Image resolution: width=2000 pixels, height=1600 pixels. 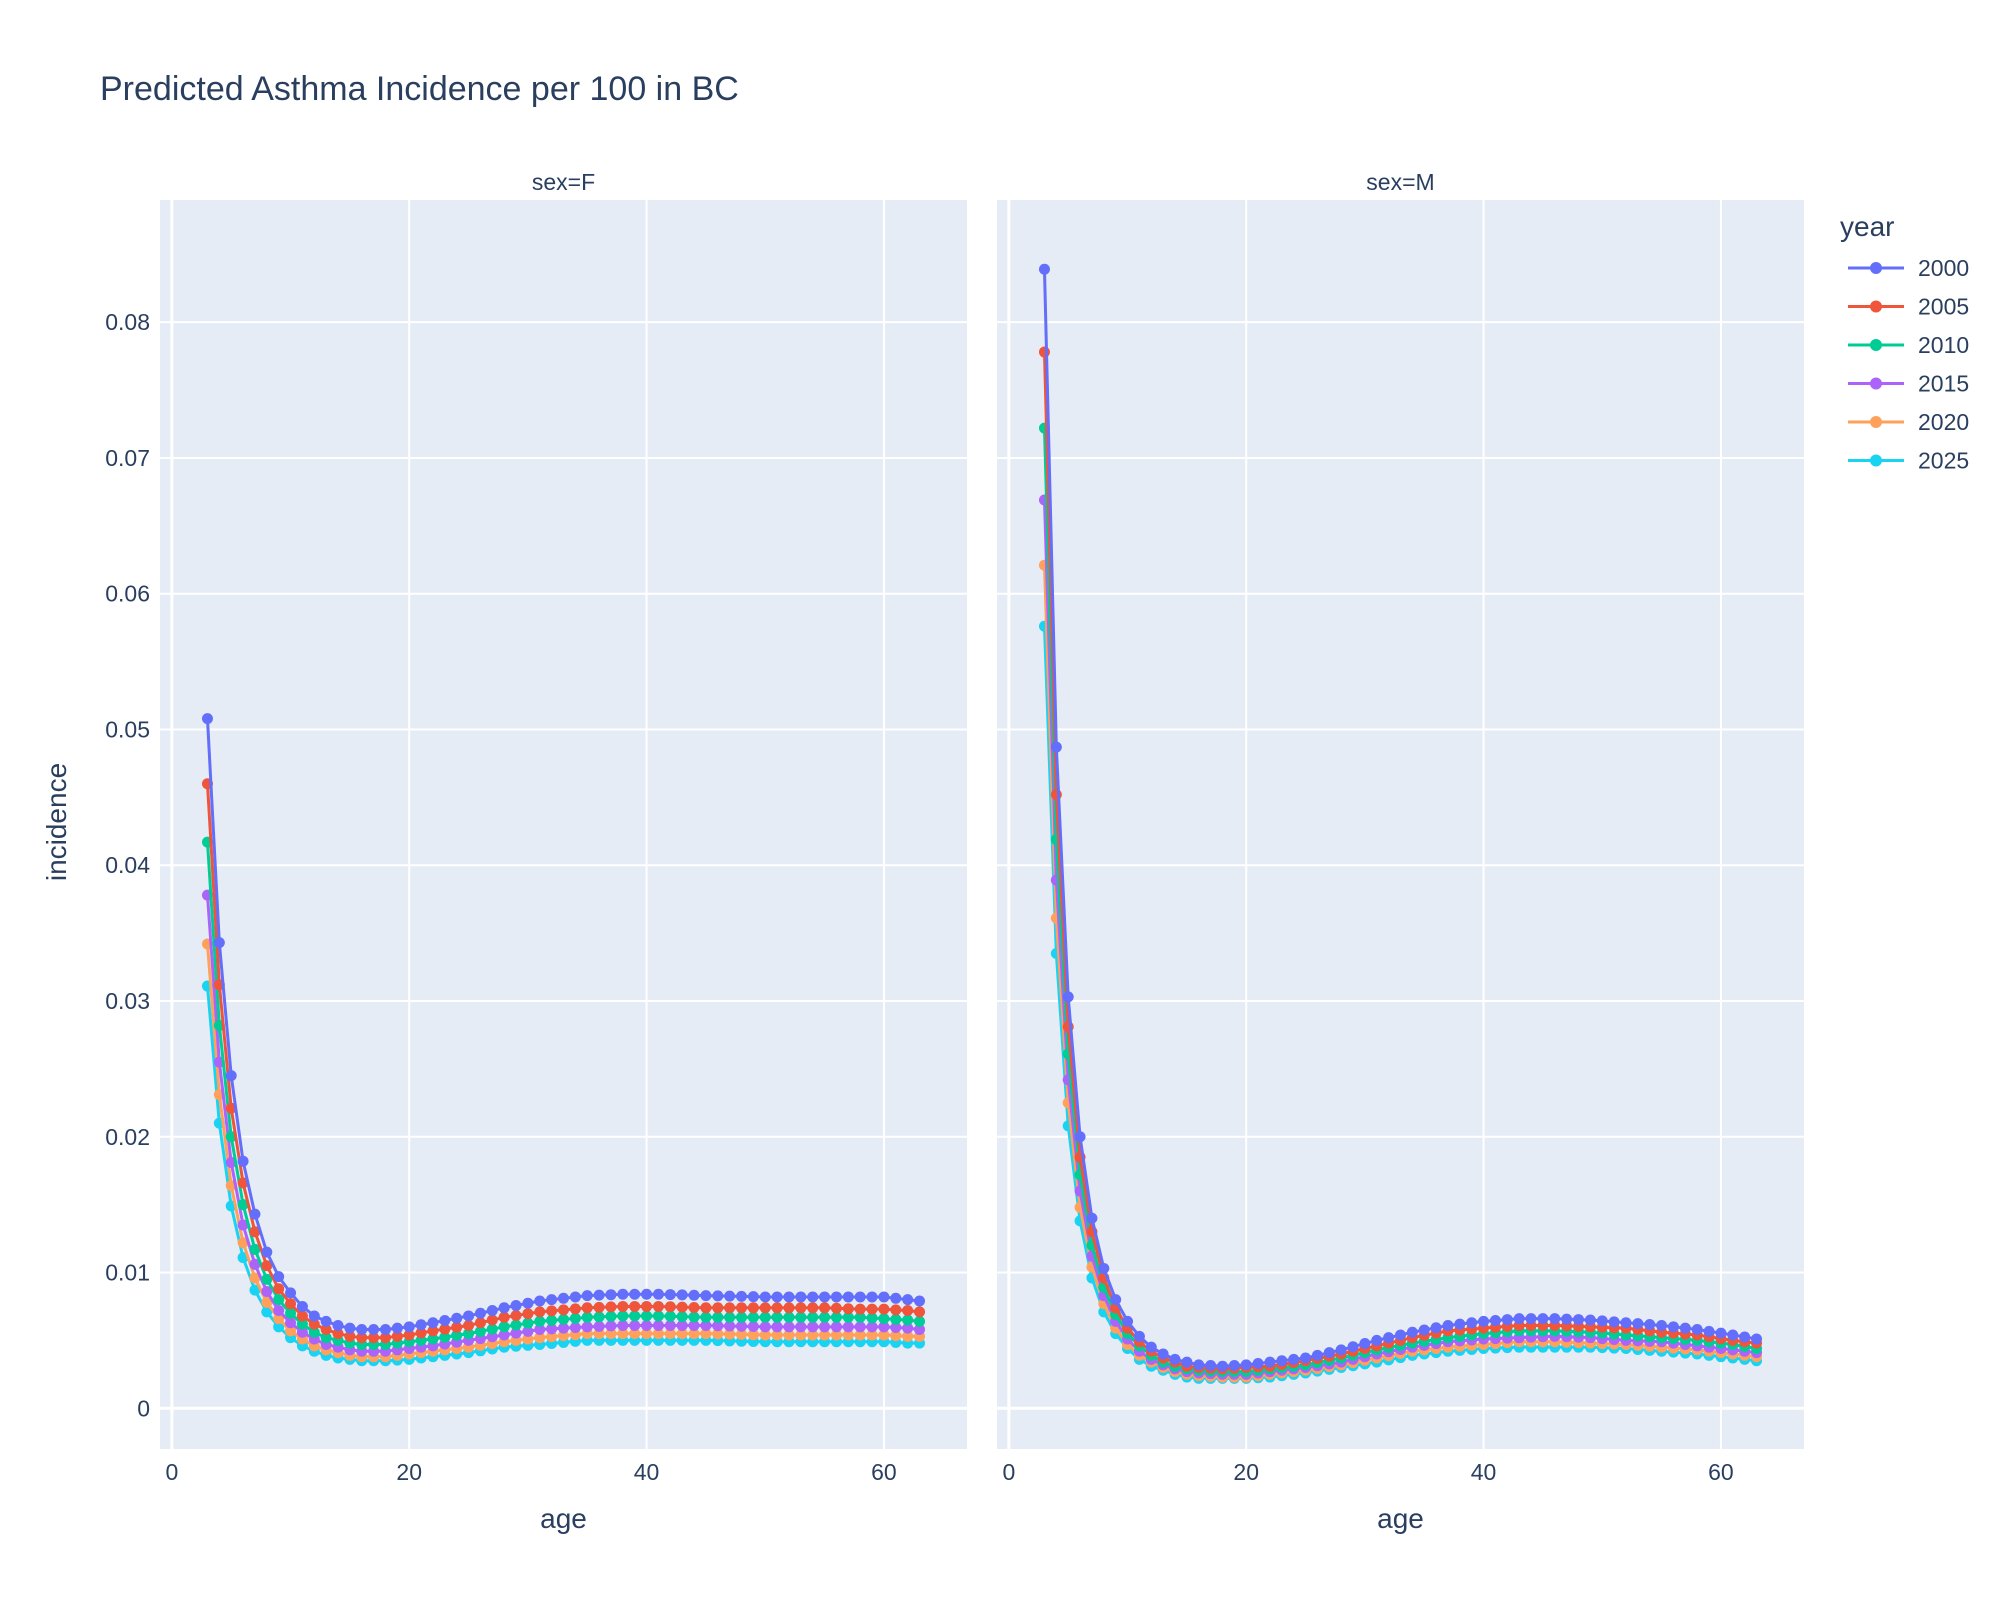 I want to click on legend-item-2000: 2000, so click(x=1908, y=268).